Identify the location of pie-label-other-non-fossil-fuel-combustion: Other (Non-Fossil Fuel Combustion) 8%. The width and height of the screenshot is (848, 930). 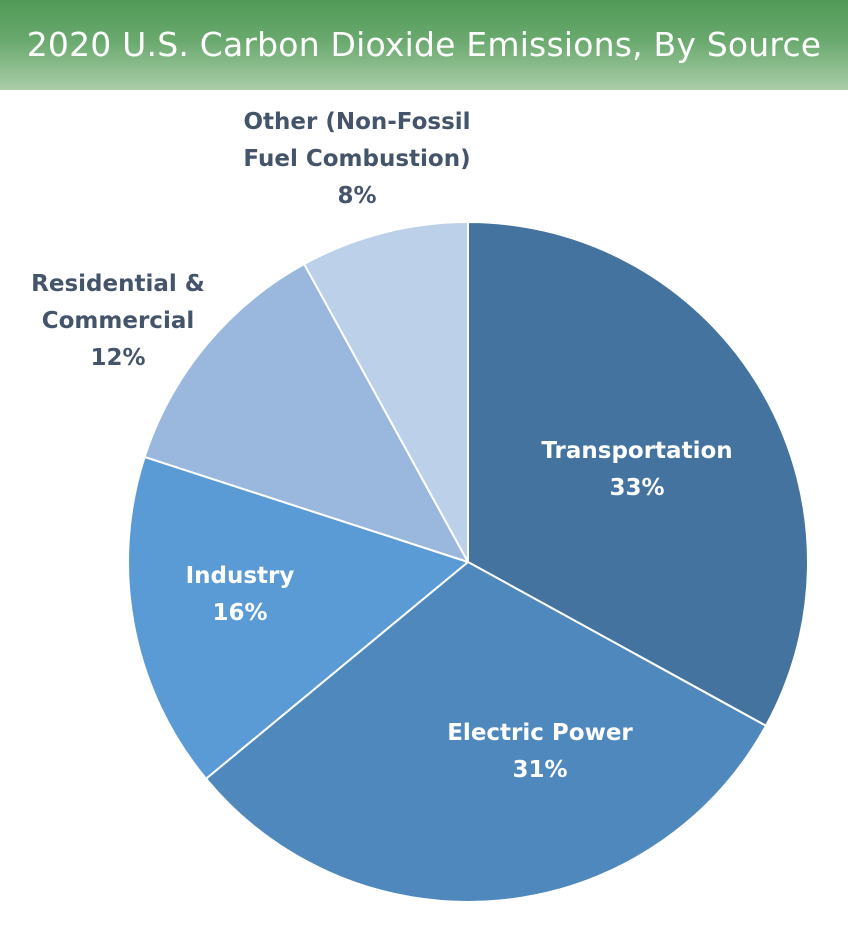
(356, 159).